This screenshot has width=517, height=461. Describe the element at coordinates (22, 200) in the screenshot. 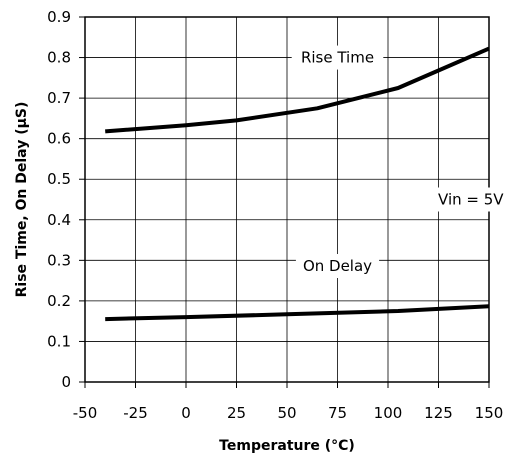

I see `y-axis-title: Rise Time, On Delay (µS)` at that location.